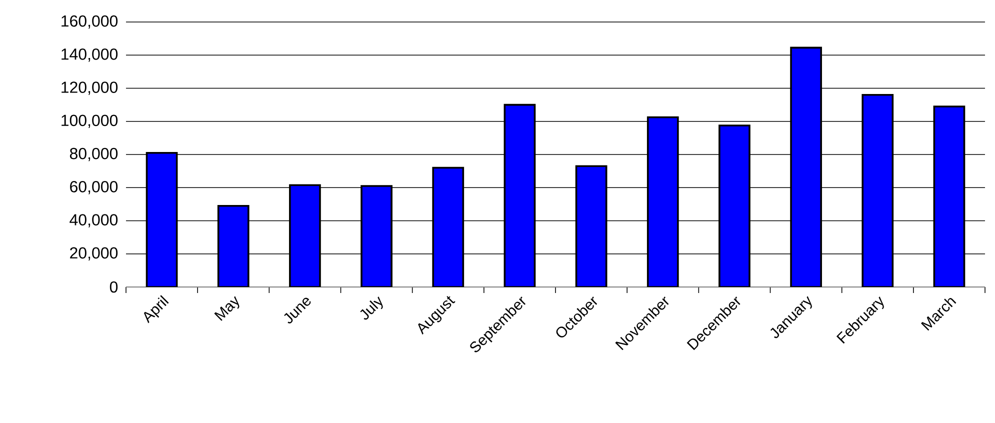 The height and width of the screenshot is (423, 995). Describe the element at coordinates (114, 287) in the screenshot. I see `y-tick-label: 0` at that location.